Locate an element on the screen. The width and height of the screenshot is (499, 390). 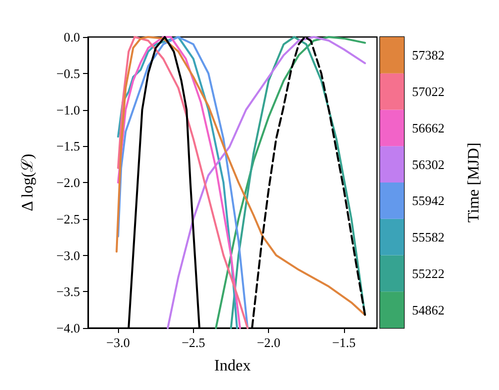
y-tick-label: −2.5 is located at coordinates (68, 218).